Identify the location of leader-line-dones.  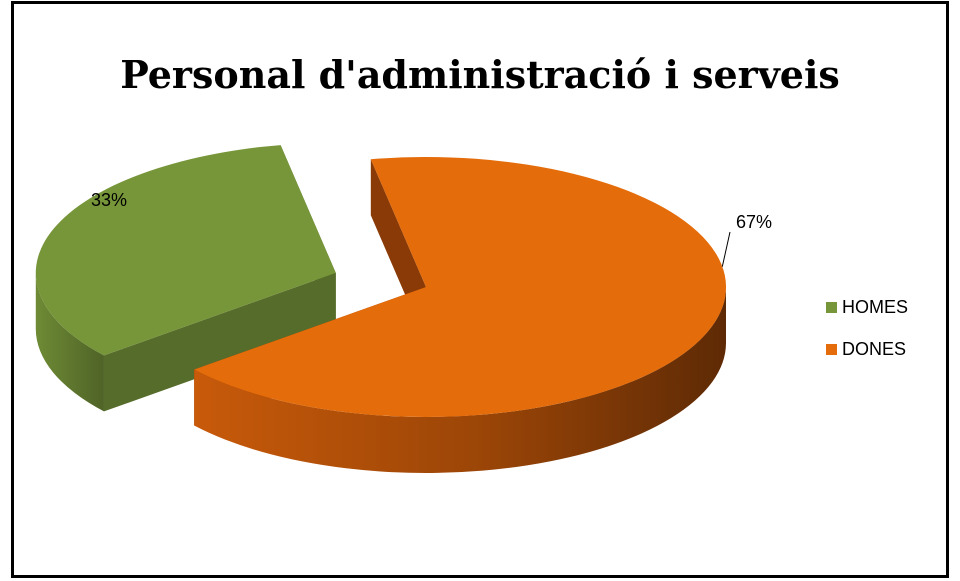
(726, 249).